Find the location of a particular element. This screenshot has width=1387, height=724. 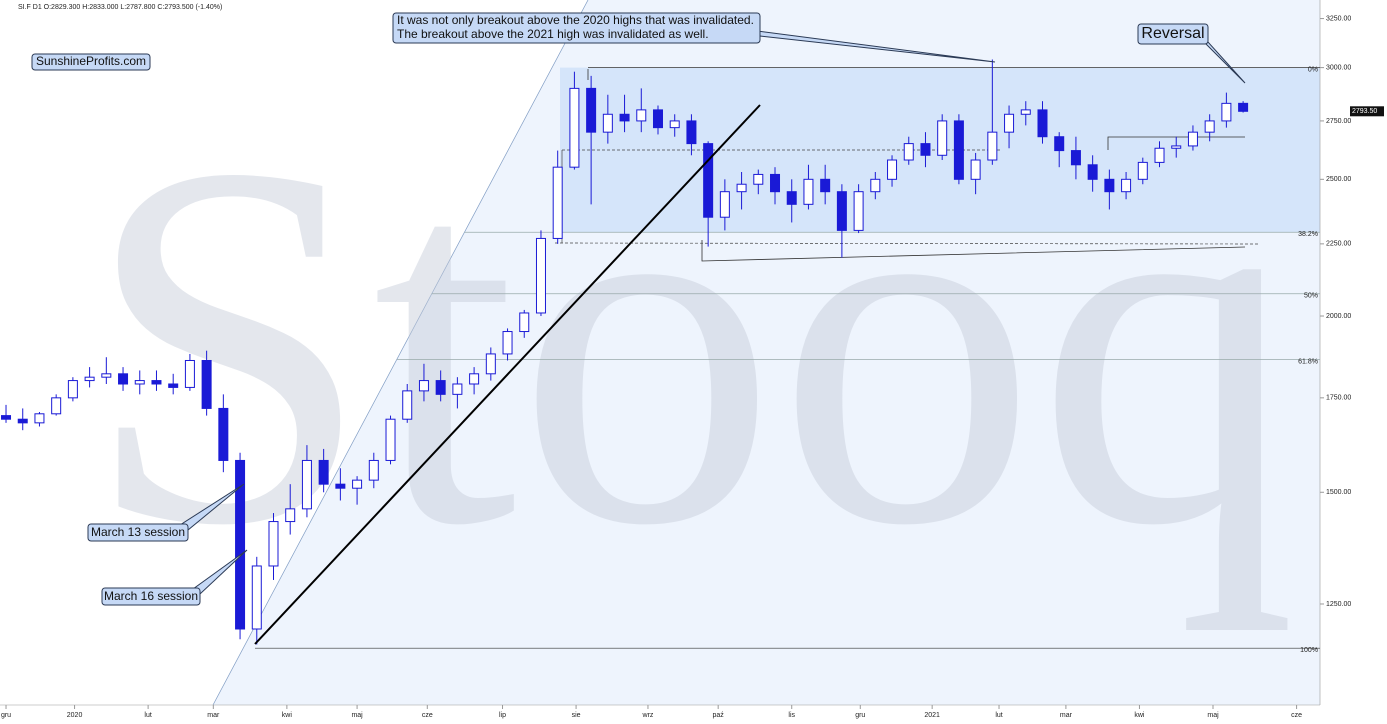

x-tick-label: wrz is located at coordinates (648, 715).